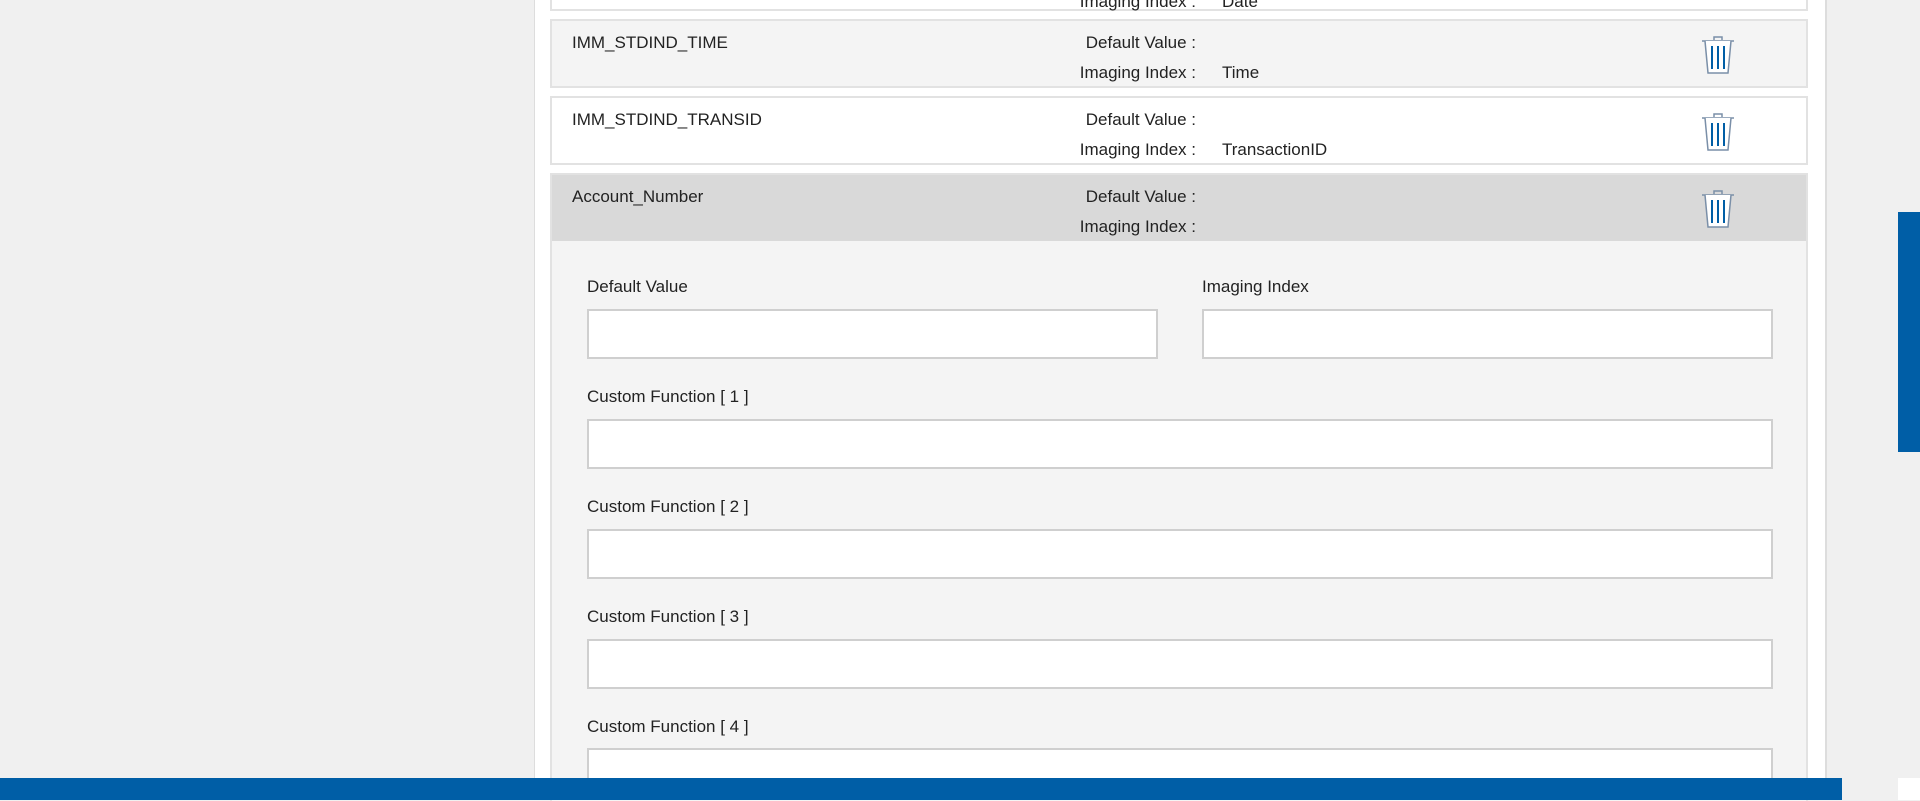 This screenshot has height=801, width=1920. I want to click on custom-function-2-input, so click(1180, 554).